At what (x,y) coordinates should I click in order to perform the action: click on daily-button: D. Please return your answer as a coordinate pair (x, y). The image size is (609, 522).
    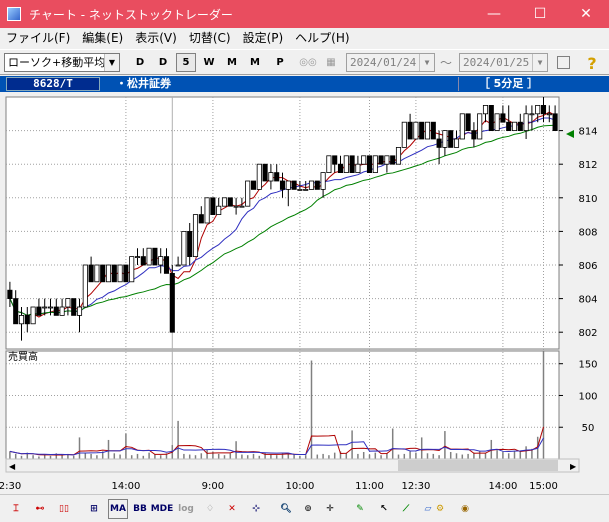
    Looking at the image, I should click on (140, 62).